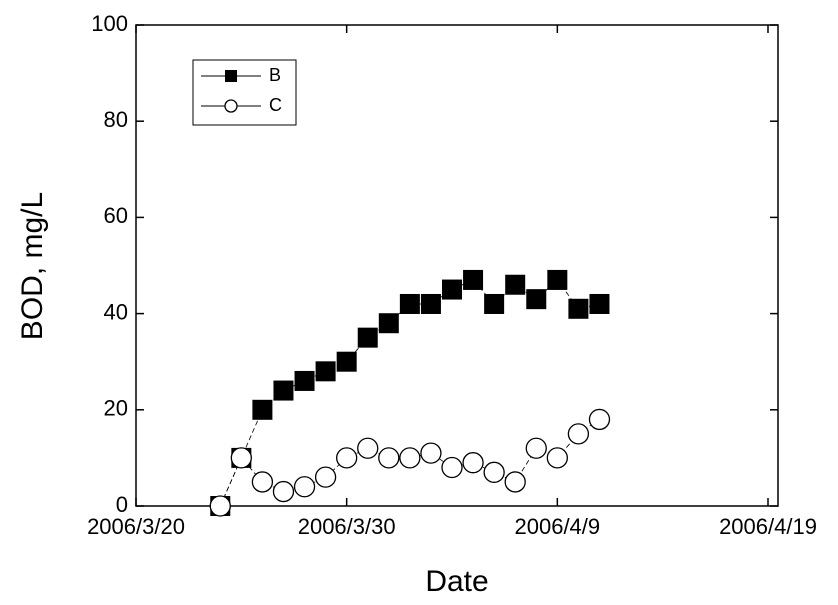  Describe the element at coordinates (32, 266) in the screenshot. I see `y-axis-title: BOD, mg/L` at that location.